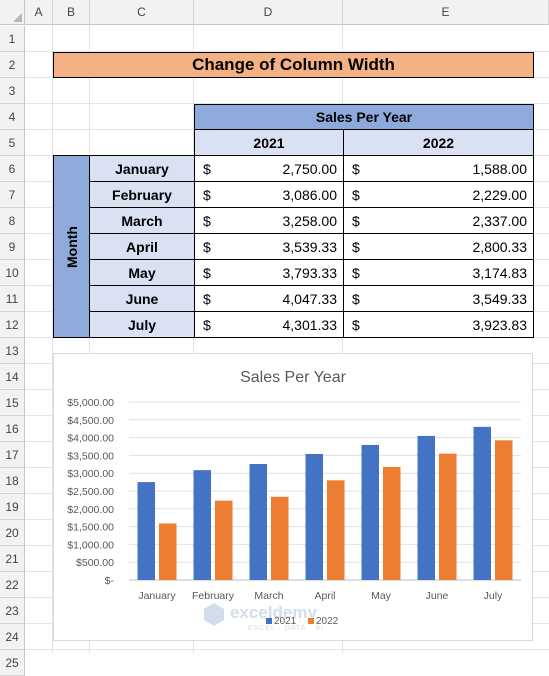 Image resolution: width=549 pixels, height=676 pixels. What do you see at coordinates (90, 492) in the screenshot?
I see `y-tick-label: $2,500.00` at bounding box center [90, 492].